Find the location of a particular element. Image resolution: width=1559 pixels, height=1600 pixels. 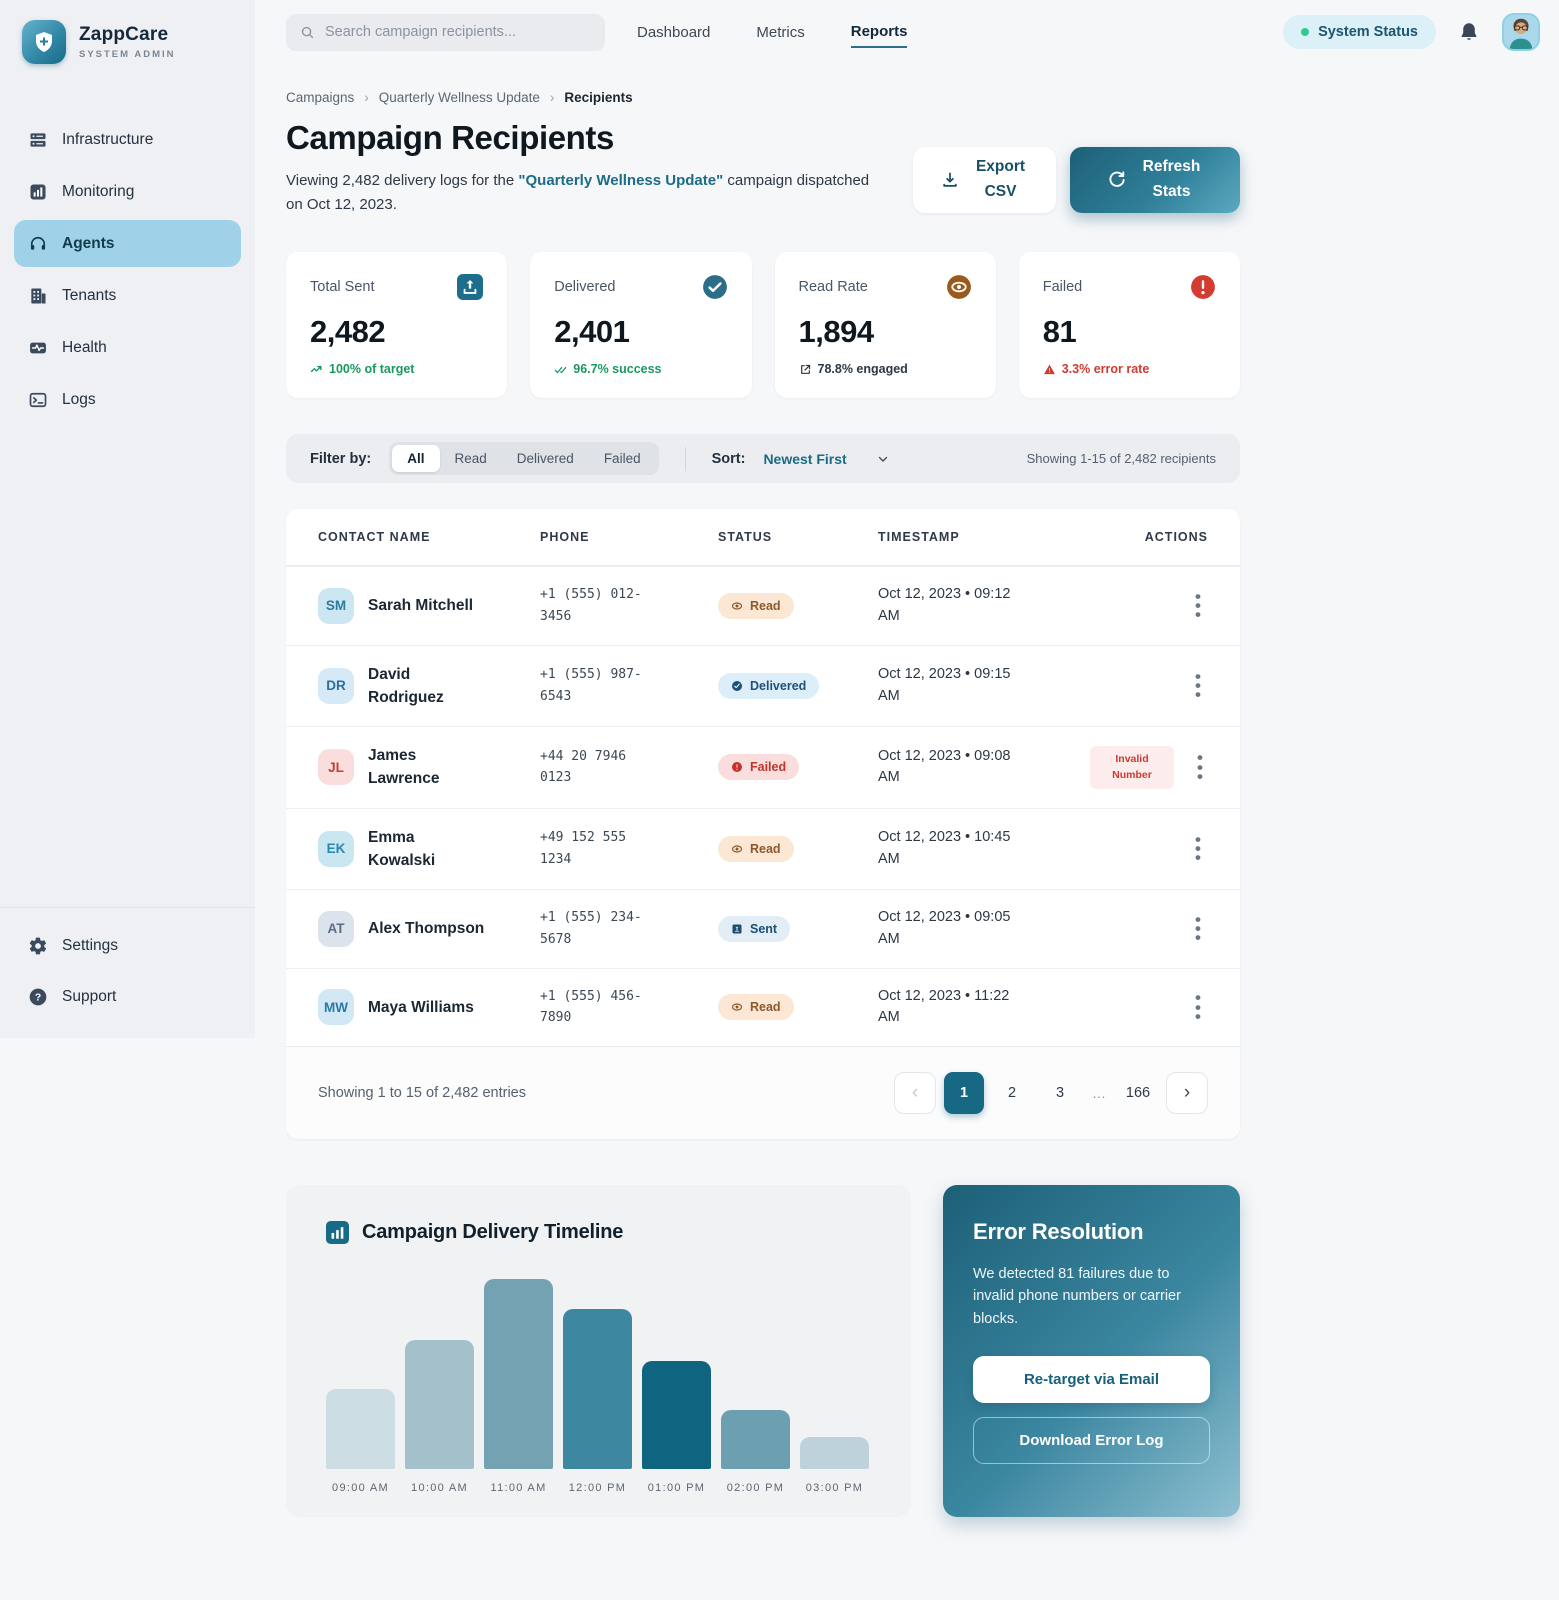

sidebar-item-agents: Agents is located at coordinates (127, 243).